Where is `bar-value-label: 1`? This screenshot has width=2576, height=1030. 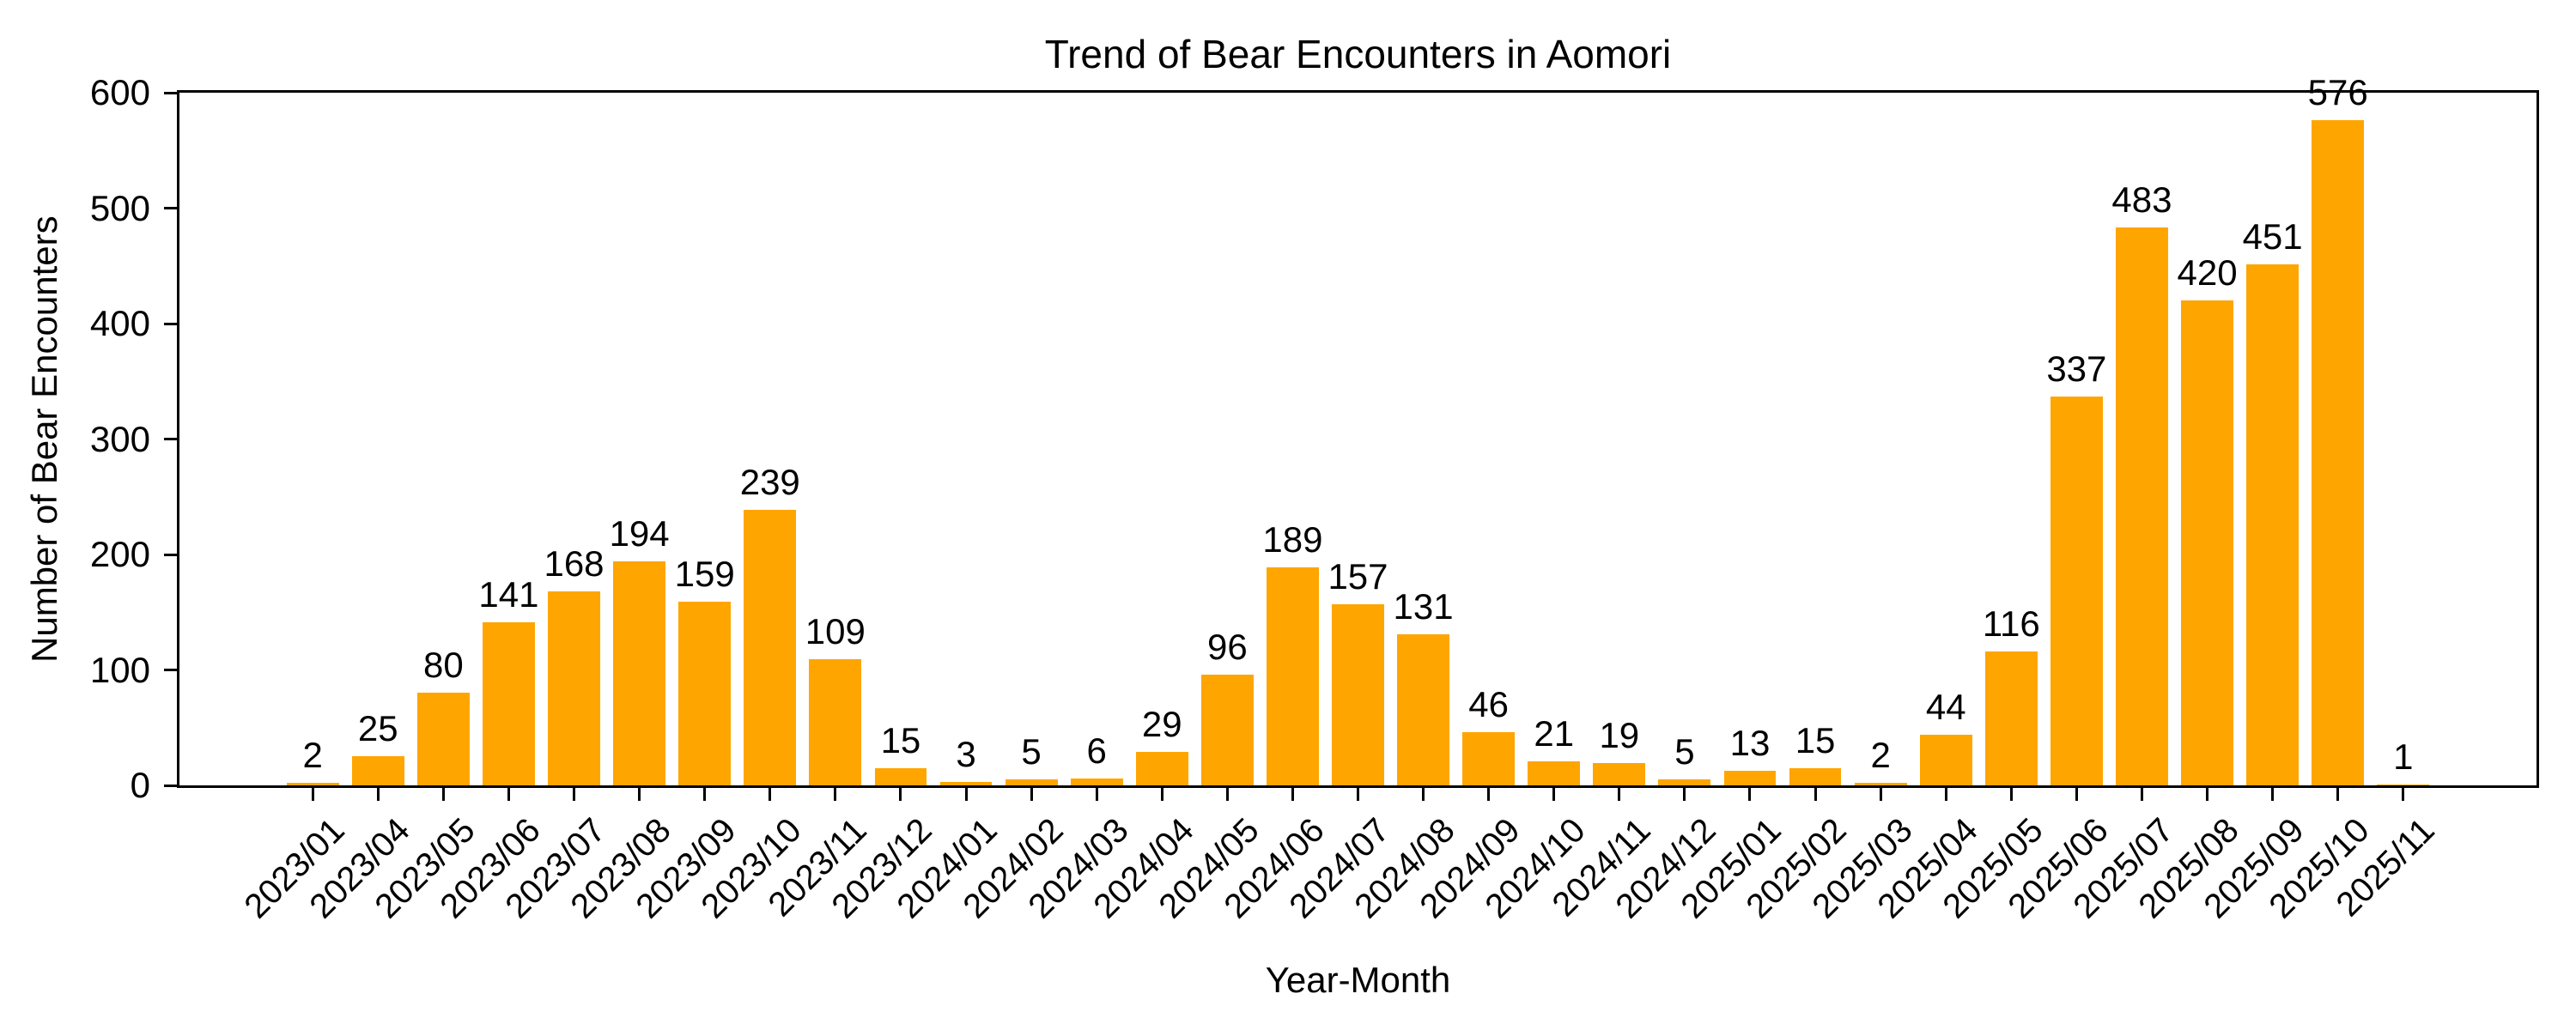
bar-value-label: 1 is located at coordinates (2404, 756).